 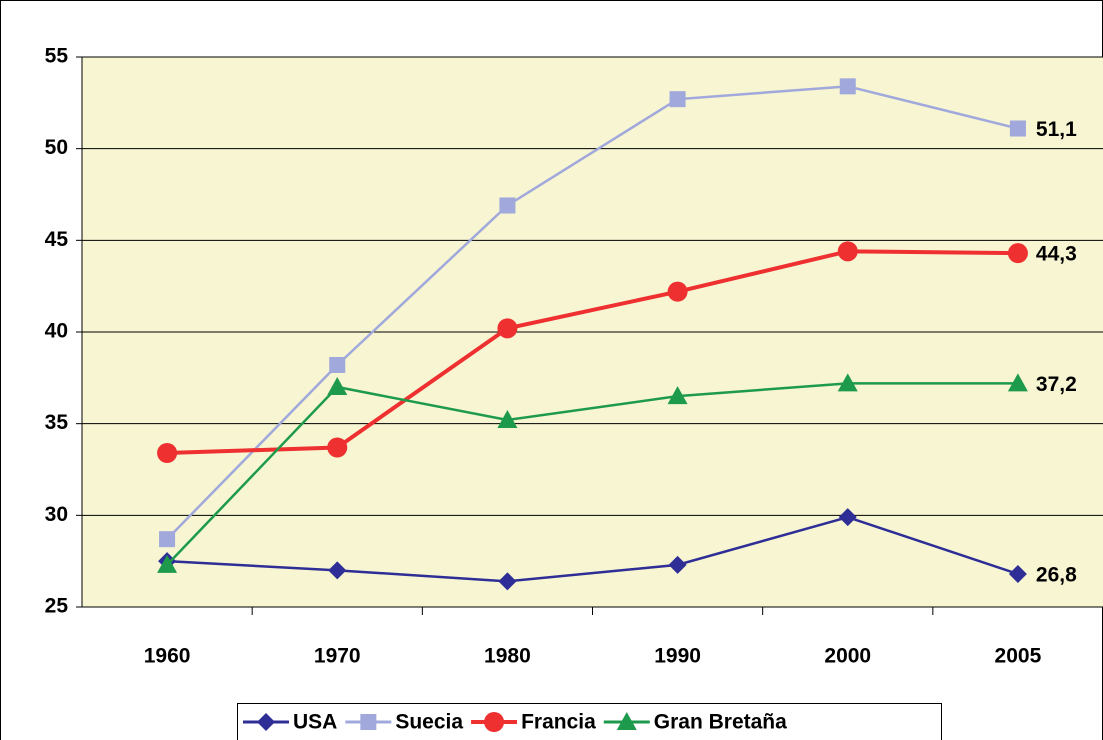 What do you see at coordinates (56, 514) in the screenshot?
I see `y-tick-label: 30` at bounding box center [56, 514].